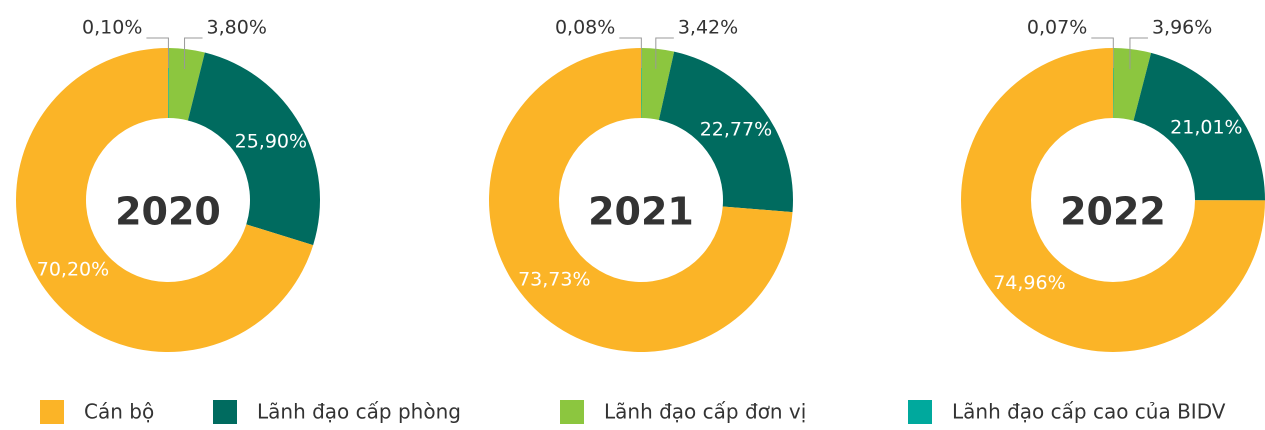 This screenshot has width=1265, height=430. I want to click on value-label: 74,96%, so click(1029, 283).